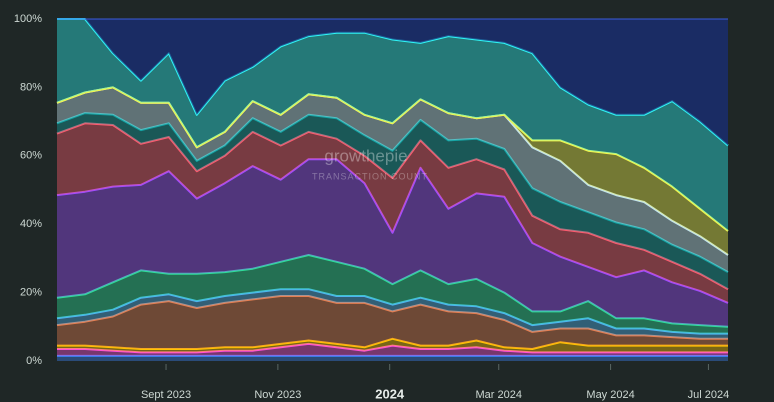 This screenshot has width=774, height=402. I want to click on y-tick-label: 40%, so click(31, 224).